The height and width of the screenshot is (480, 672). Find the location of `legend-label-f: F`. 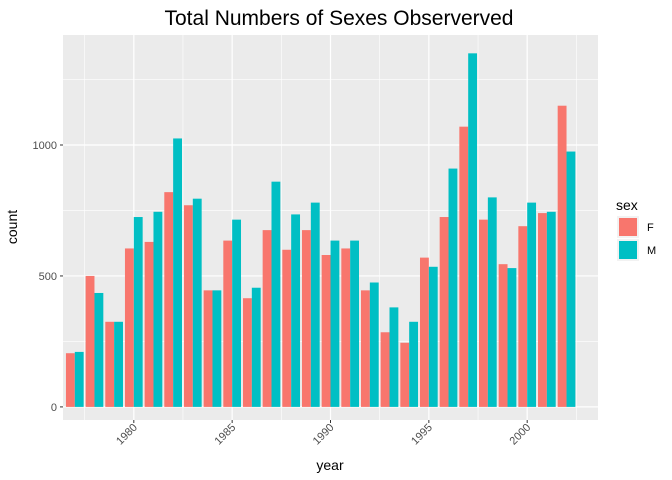

legend-label-f: F is located at coordinates (650, 228).